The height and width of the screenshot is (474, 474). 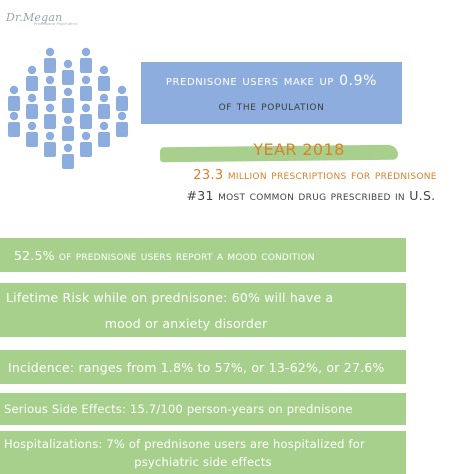 I want to click on logo: Dr.Megan Prednisone Psychiatric, so click(x=56, y=21).